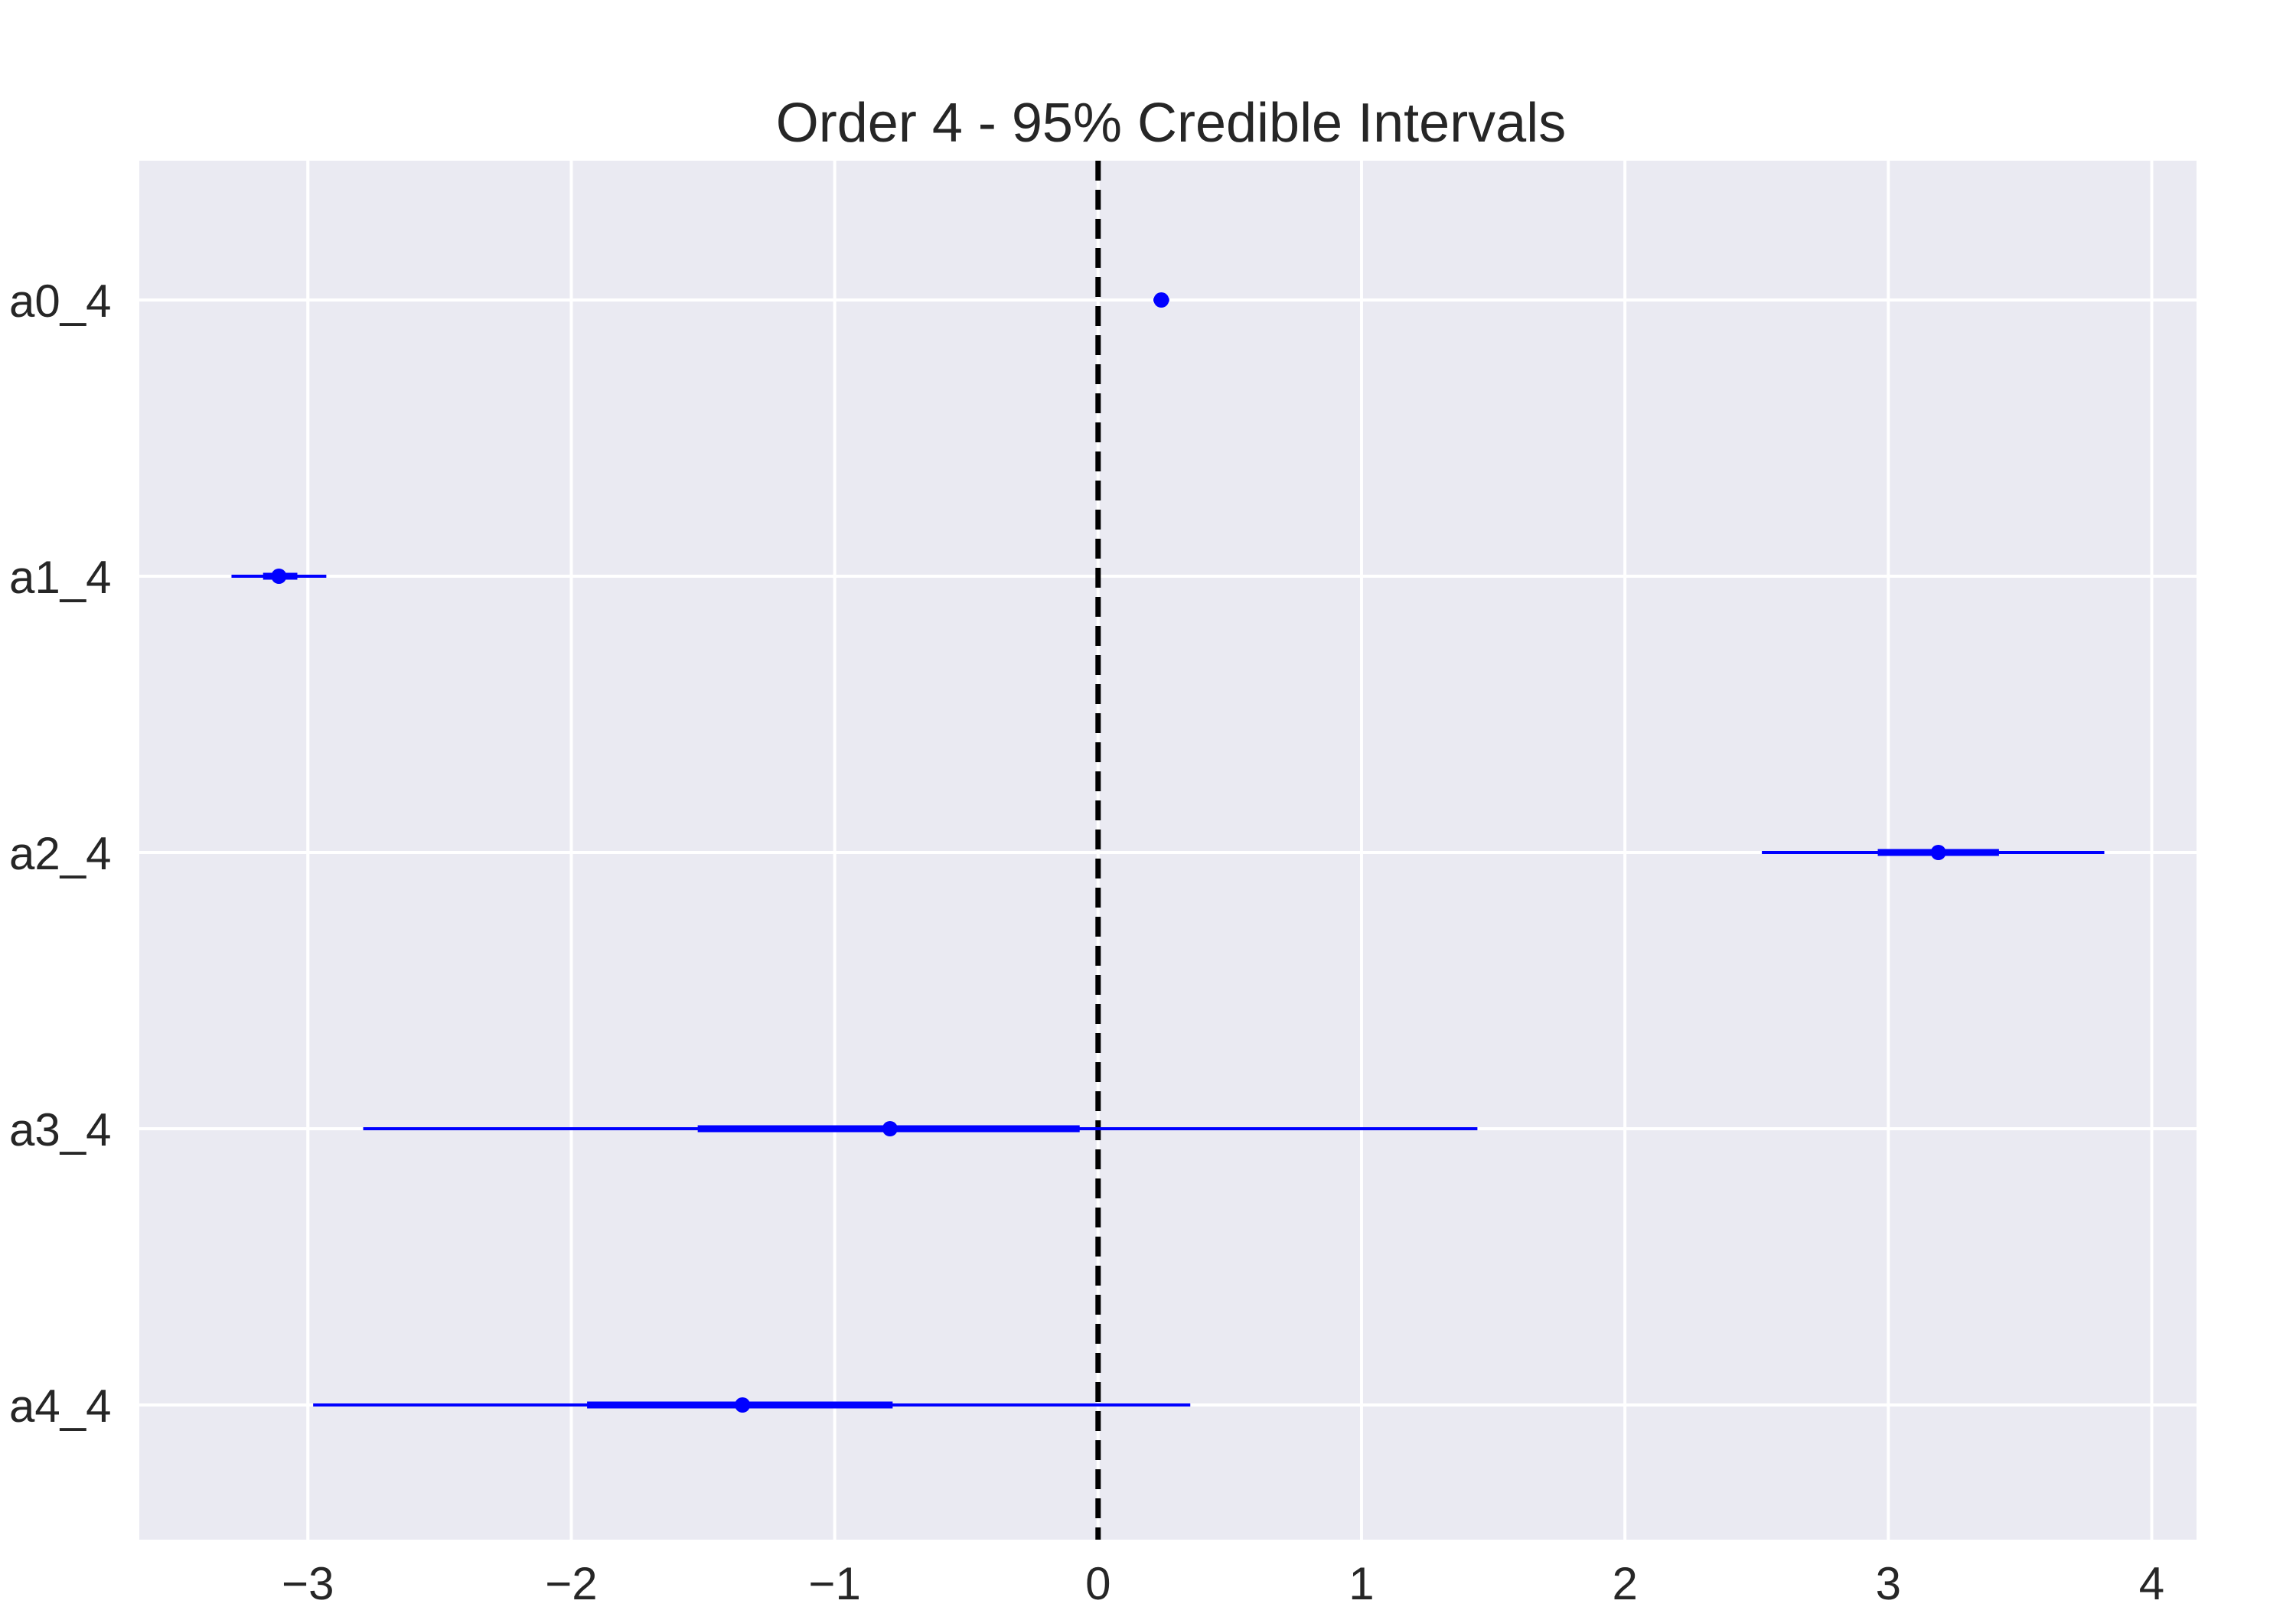 Image resolution: width=2296 pixels, height=1607 pixels. Describe the element at coordinates (1624, 1583) in the screenshot. I see `x-tick-label: 2` at that location.